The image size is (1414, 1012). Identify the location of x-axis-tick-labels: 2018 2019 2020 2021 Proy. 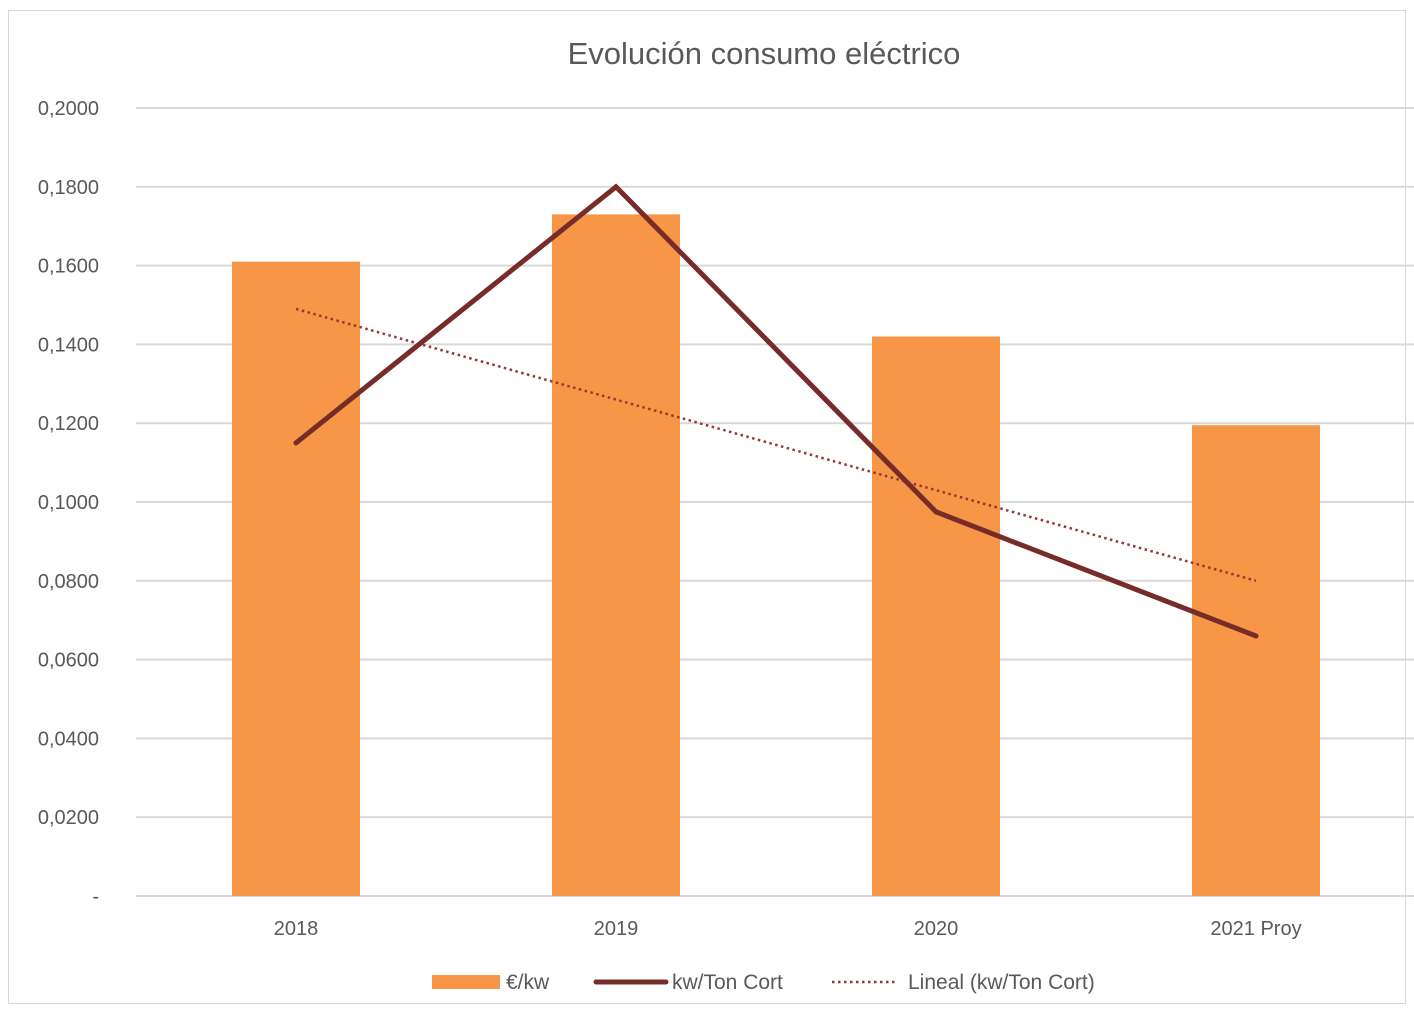
(788, 929).